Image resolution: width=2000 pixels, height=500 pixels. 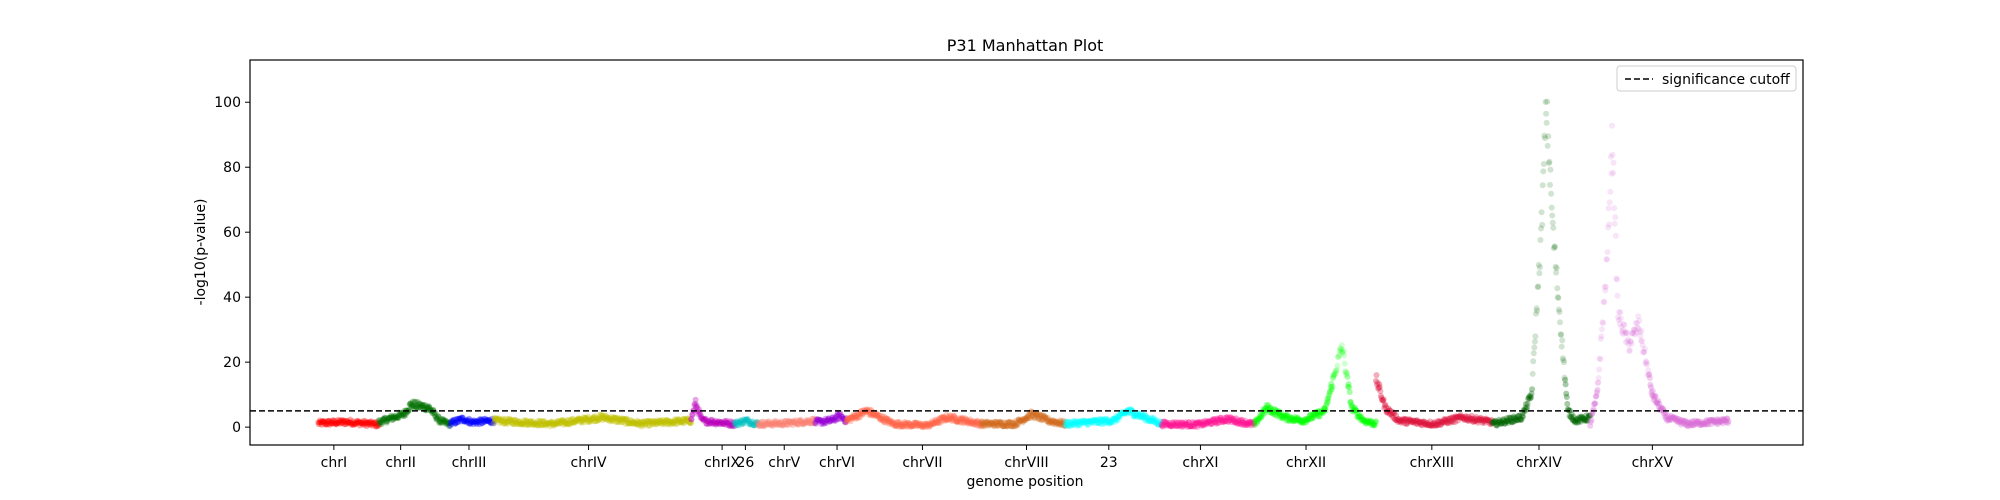 What do you see at coordinates (722, 463) in the screenshot?
I see `x-tick-label-chrIX: chrIX` at bounding box center [722, 463].